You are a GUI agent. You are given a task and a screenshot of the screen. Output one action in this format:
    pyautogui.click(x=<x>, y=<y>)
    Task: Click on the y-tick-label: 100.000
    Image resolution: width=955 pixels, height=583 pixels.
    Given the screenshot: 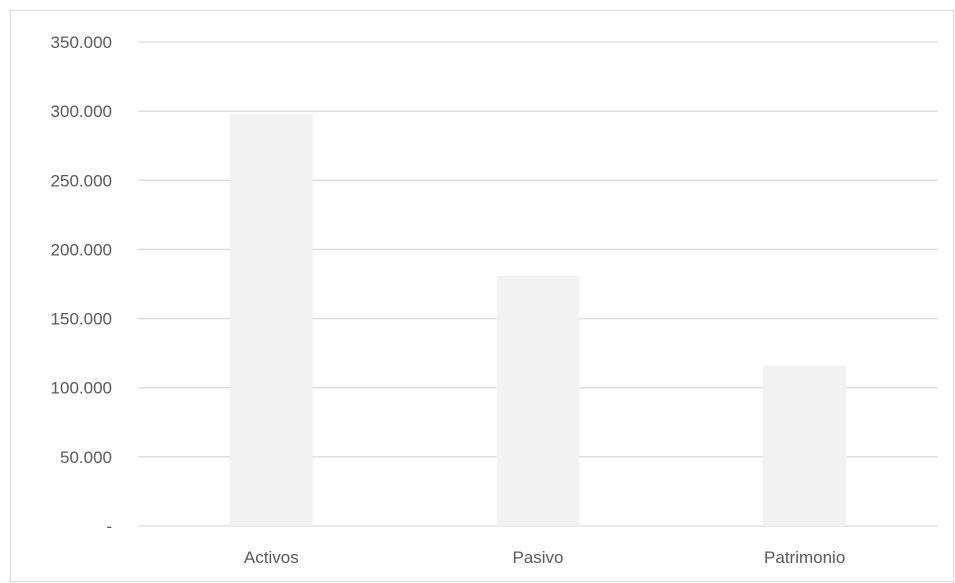 What is the action you would take?
    pyautogui.click(x=81, y=388)
    